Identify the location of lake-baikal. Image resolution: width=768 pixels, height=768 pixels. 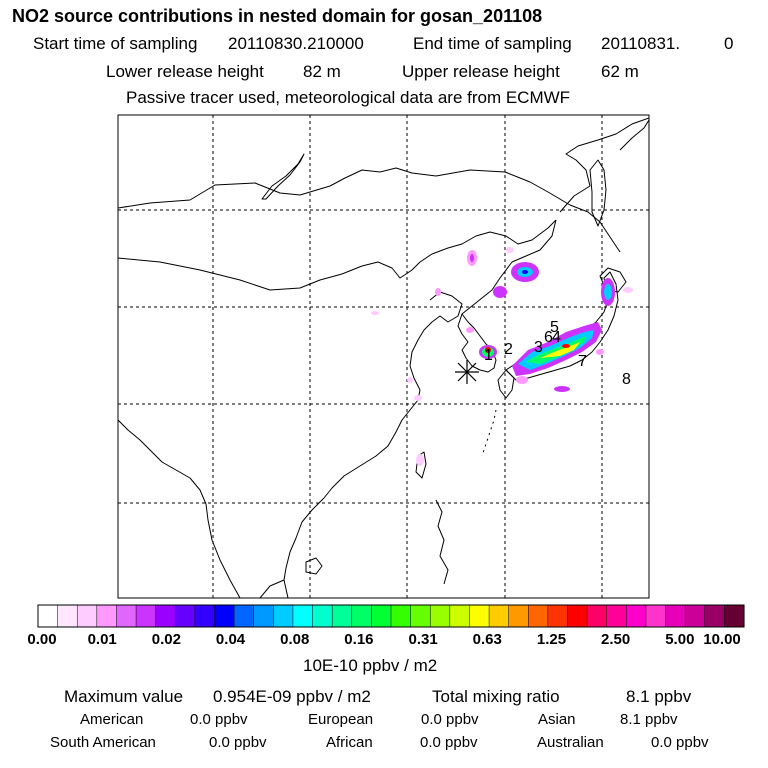
(283, 176).